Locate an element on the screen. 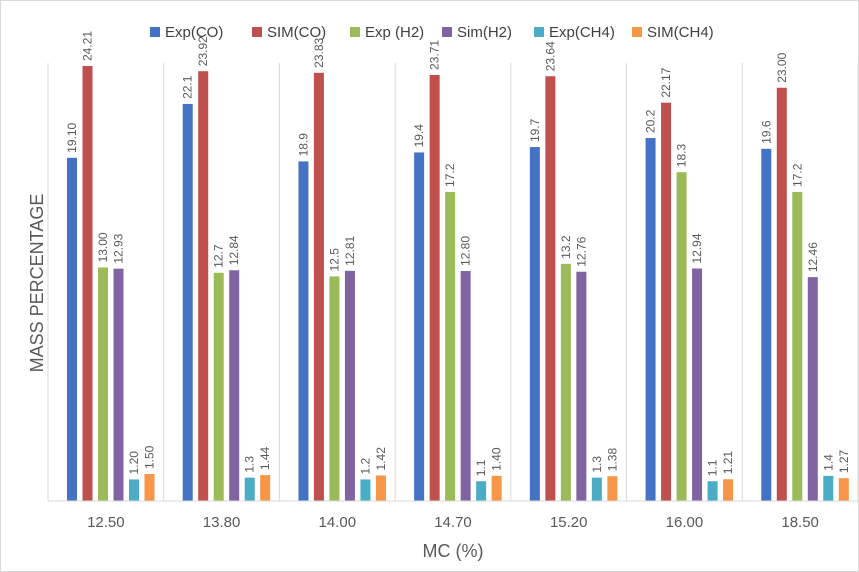 The height and width of the screenshot is (572, 859). legend-item: SIM(CH4) is located at coordinates (673, 32).